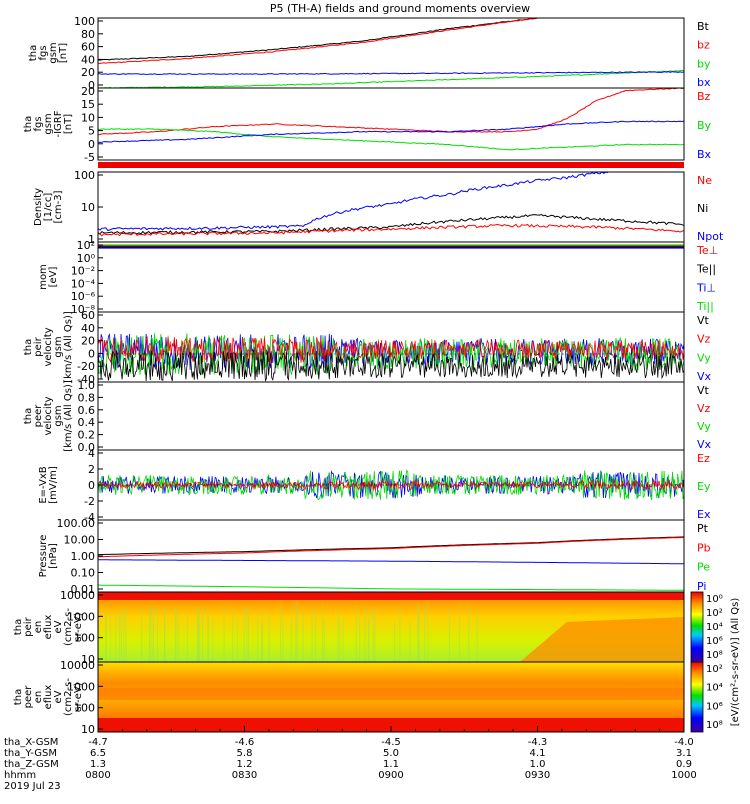 This screenshot has height=804, width=750. I want to click on legend-Pi: Pi, so click(701, 586).